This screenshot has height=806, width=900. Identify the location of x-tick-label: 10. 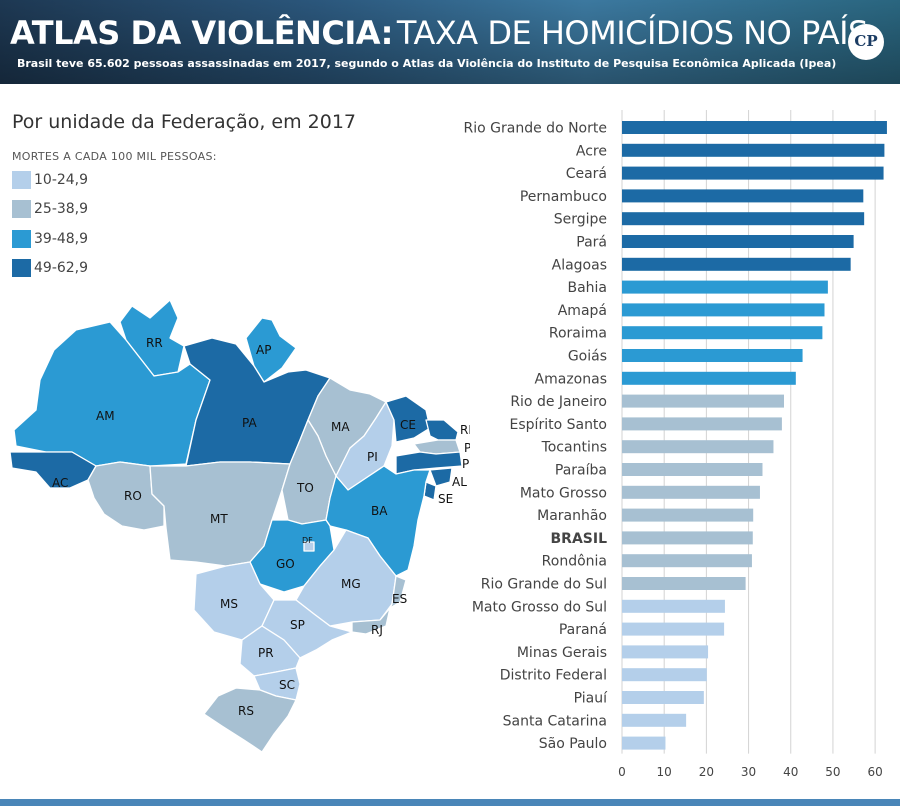
(664, 772).